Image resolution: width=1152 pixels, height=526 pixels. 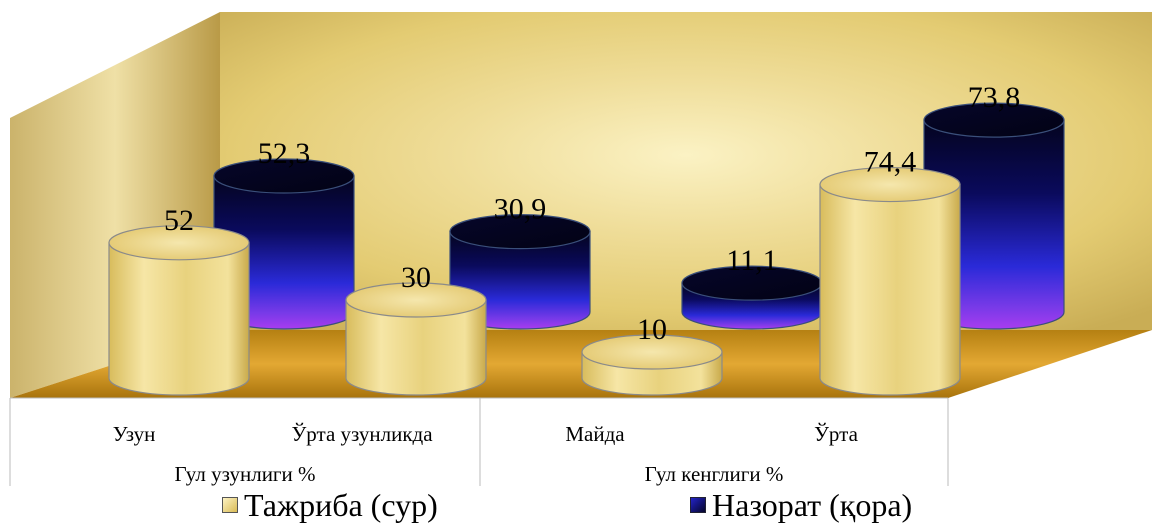 I want to click on data-label-control-4: 73,8, so click(x=994, y=97).